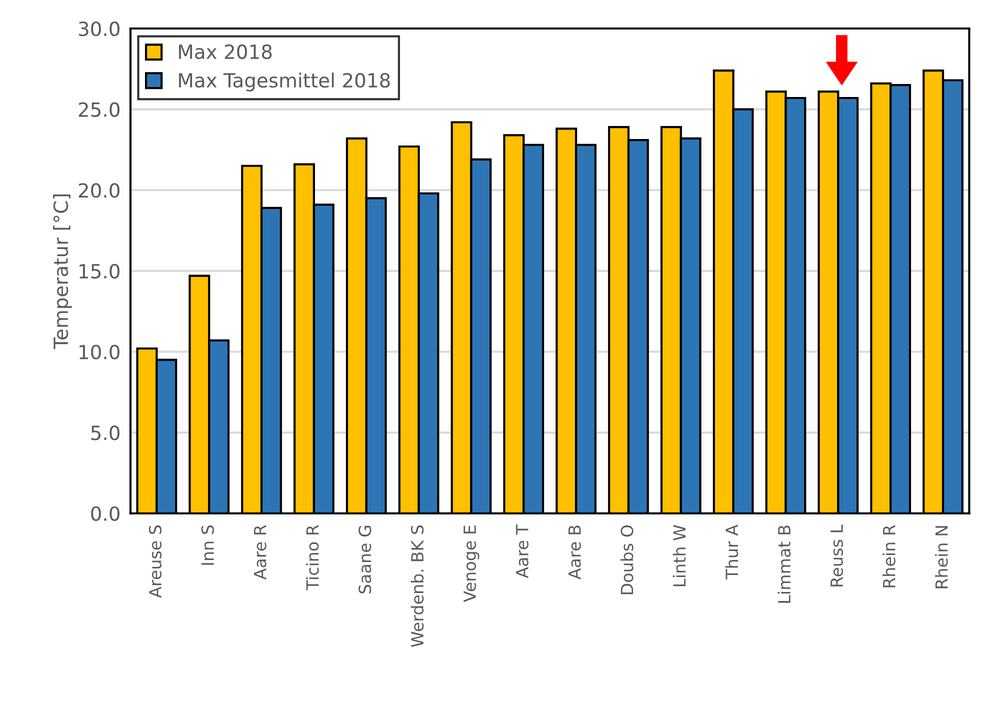  What do you see at coordinates (731, 552) in the screenshot?
I see `x-tick-label: Thur A` at bounding box center [731, 552].